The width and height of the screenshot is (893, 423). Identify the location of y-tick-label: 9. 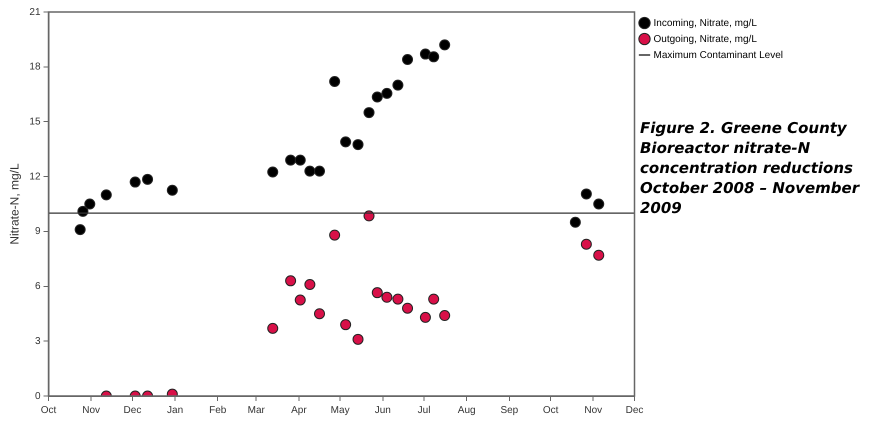
(37, 232).